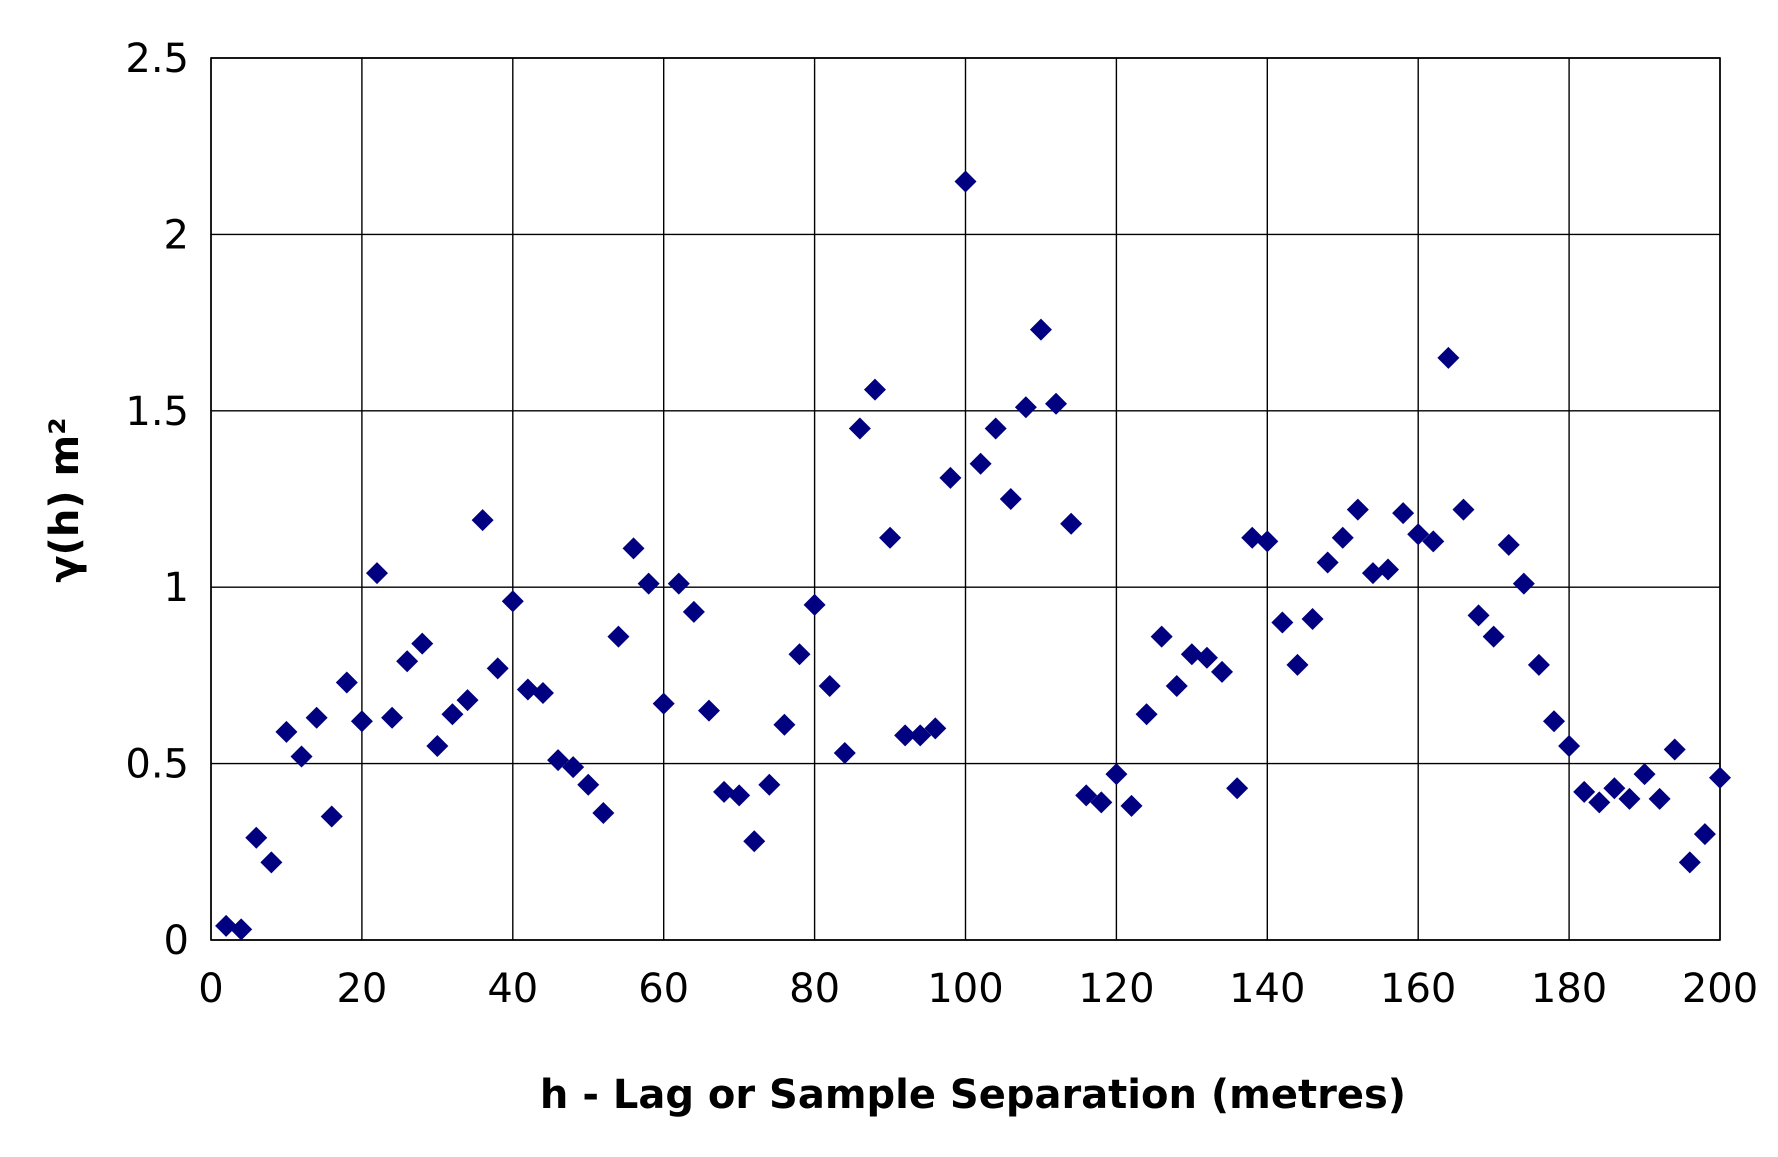  I want to click on y-tick-label: 1, so click(176, 588).